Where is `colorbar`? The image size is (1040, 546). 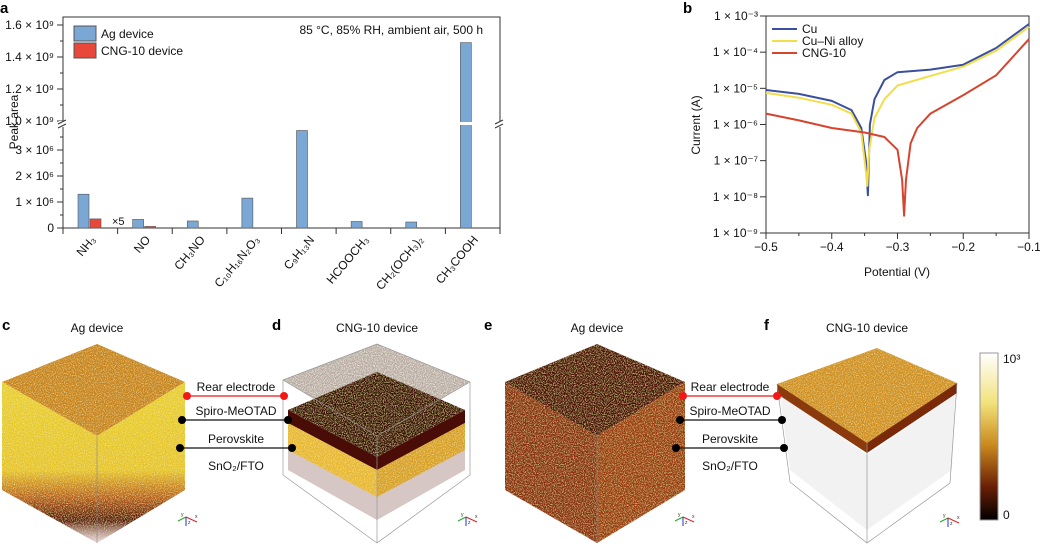 colorbar is located at coordinates (989, 436).